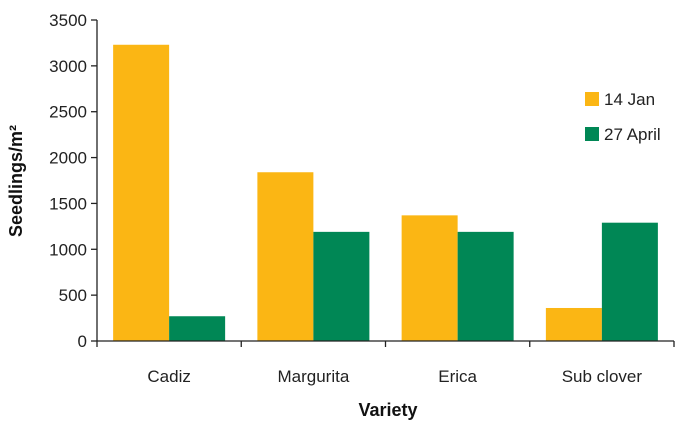 Image resolution: width=678 pixels, height=422 pixels. Describe the element at coordinates (285, 256) in the screenshot. I see `bar-margurita-14-jan` at that location.